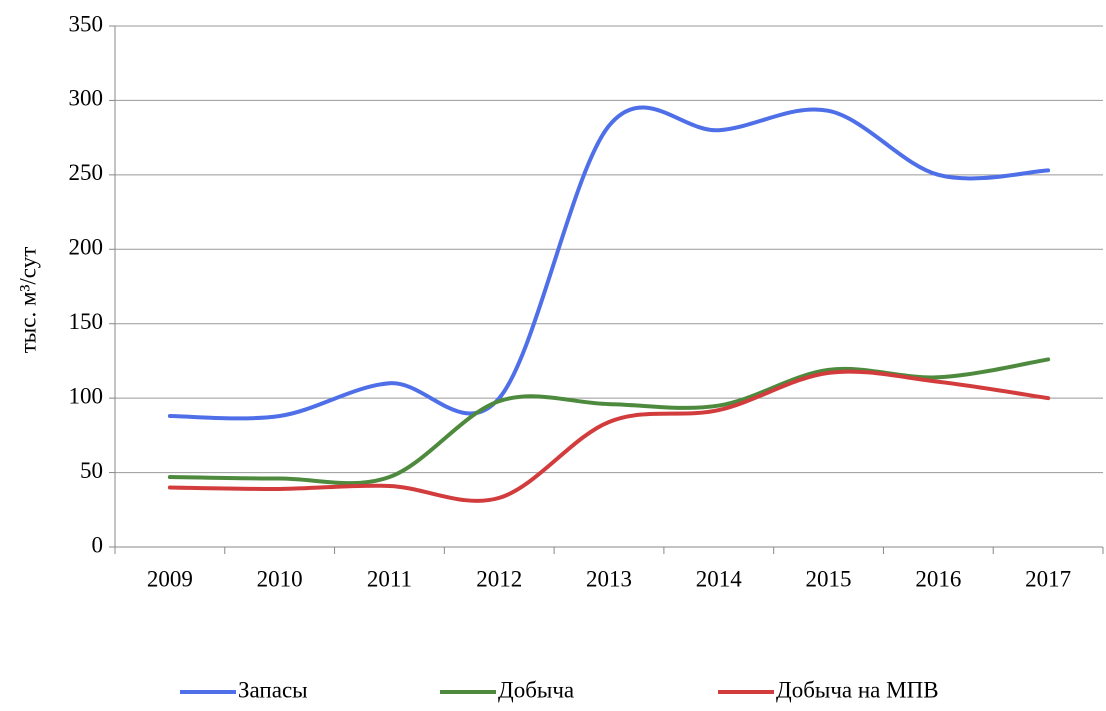  What do you see at coordinates (86, 98) in the screenshot?
I see `y-tick-label: 300` at bounding box center [86, 98].